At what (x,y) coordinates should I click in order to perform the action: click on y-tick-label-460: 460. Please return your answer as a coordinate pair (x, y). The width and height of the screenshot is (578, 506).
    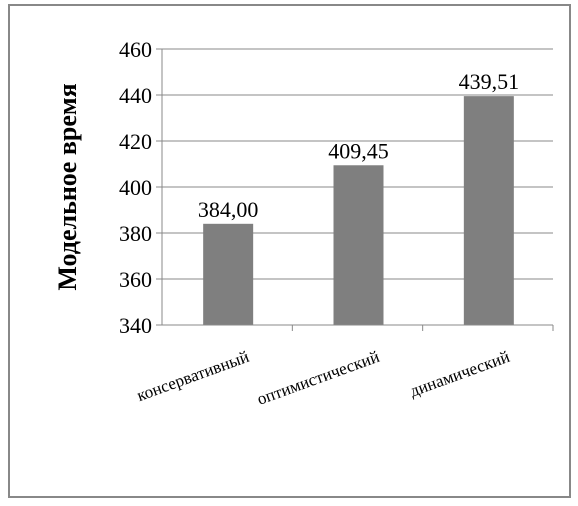
    Looking at the image, I should click on (135, 49).